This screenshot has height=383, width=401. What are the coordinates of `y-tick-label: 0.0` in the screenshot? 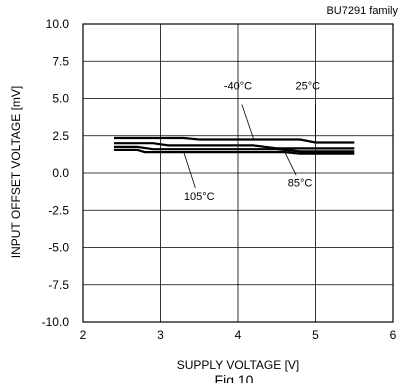 It's located at (60, 173).